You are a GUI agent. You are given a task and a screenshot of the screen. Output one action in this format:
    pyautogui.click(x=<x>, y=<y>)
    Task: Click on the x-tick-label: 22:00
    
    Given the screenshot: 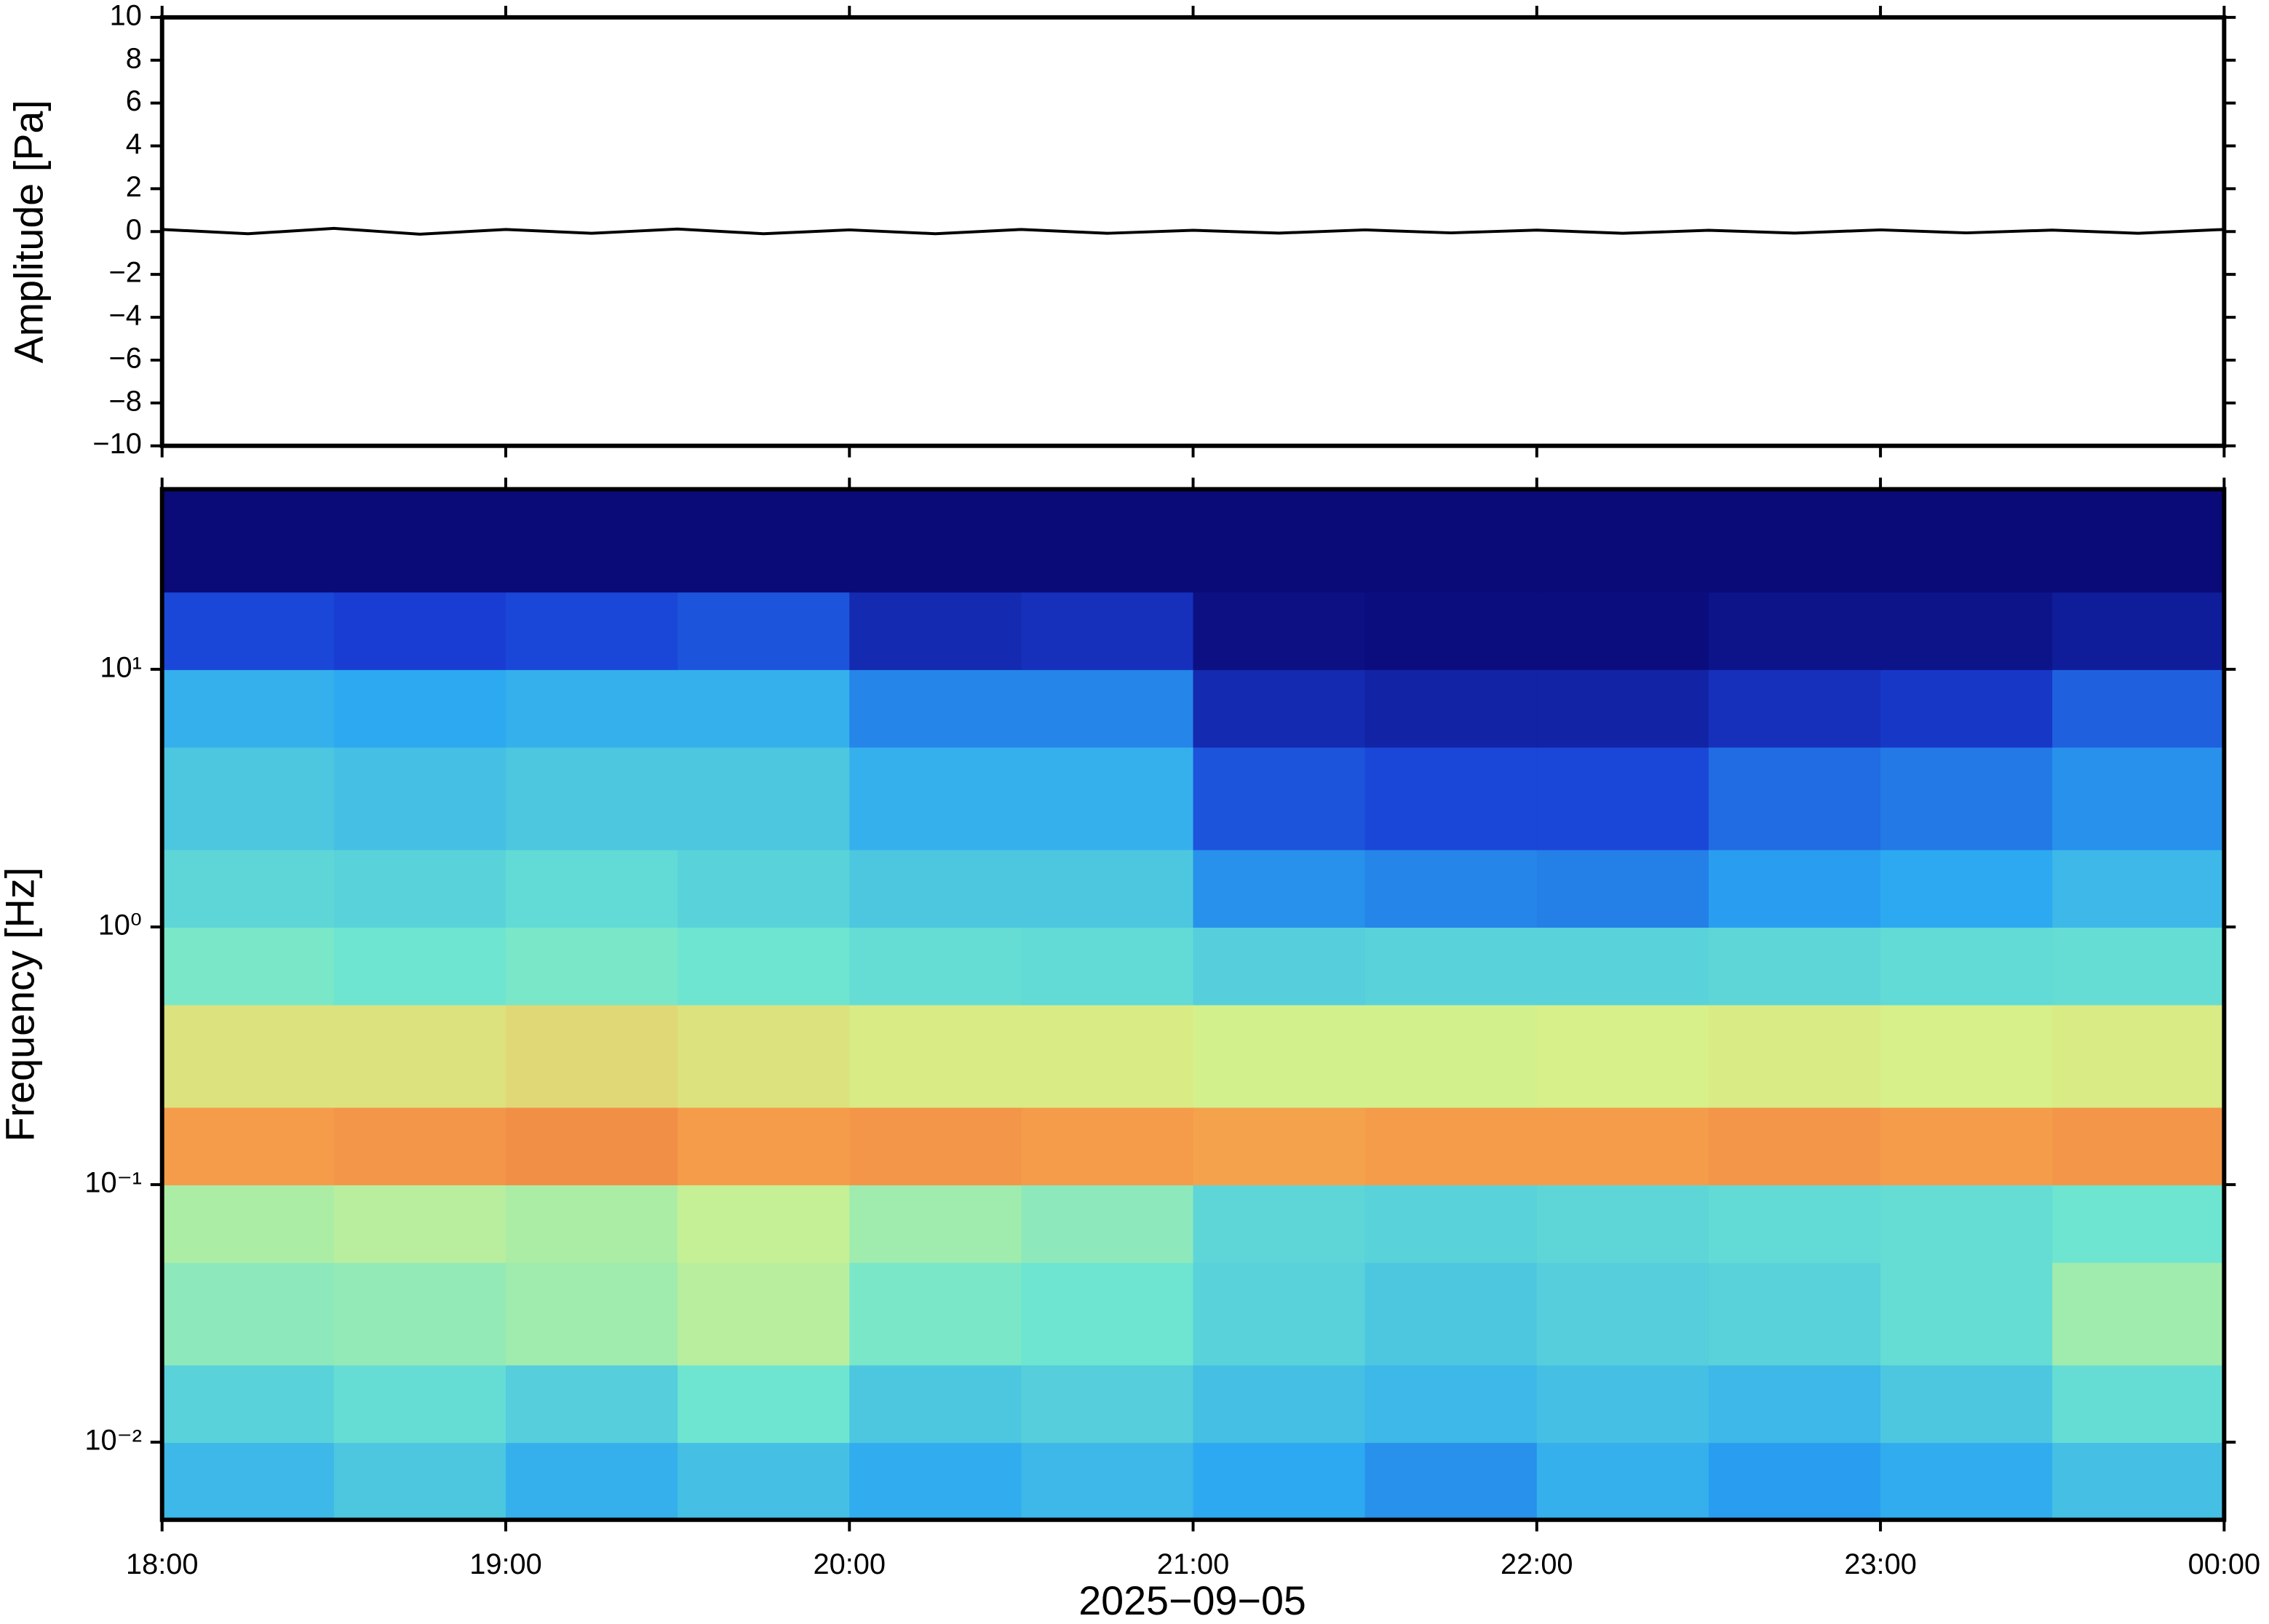 What is the action you would take?
    pyautogui.click(x=1537, y=1564)
    